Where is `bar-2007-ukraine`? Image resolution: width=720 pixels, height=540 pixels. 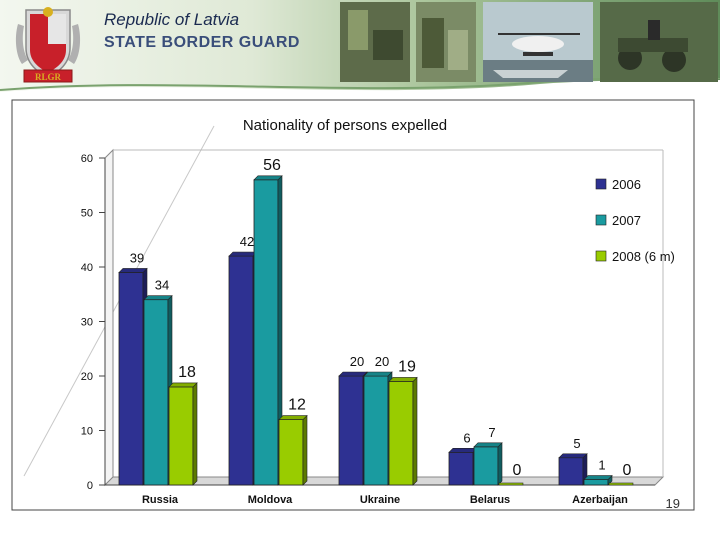 bar-2007-ukraine is located at coordinates (378, 428).